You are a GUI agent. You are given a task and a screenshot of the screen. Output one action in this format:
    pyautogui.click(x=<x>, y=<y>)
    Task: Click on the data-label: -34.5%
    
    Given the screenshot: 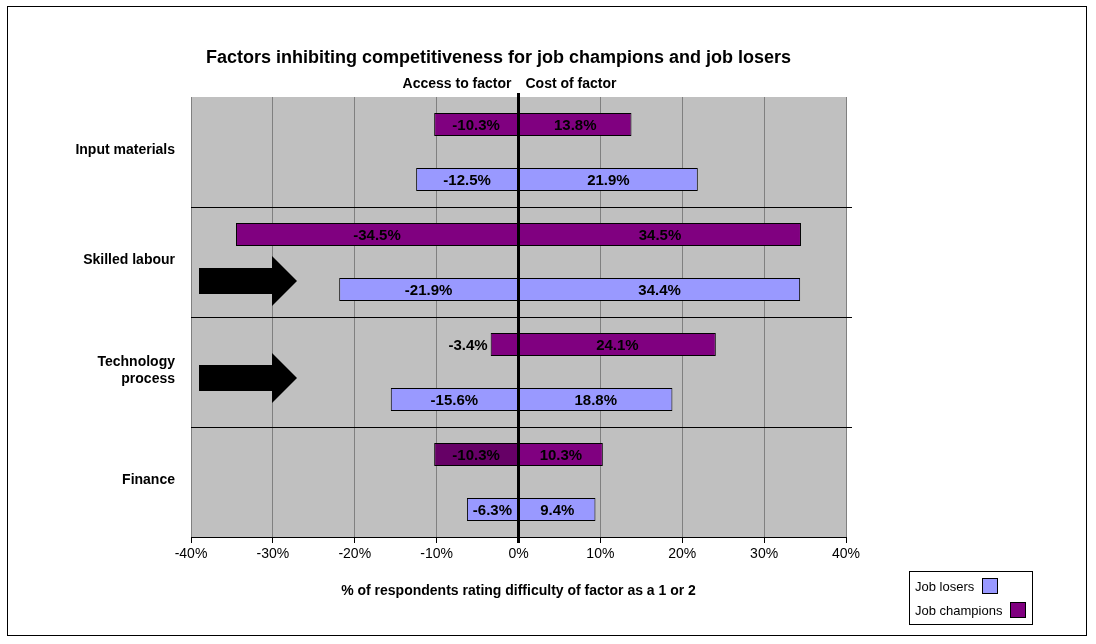 What is the action you would take?
    pyautogui.click(x=377, y=234)
    